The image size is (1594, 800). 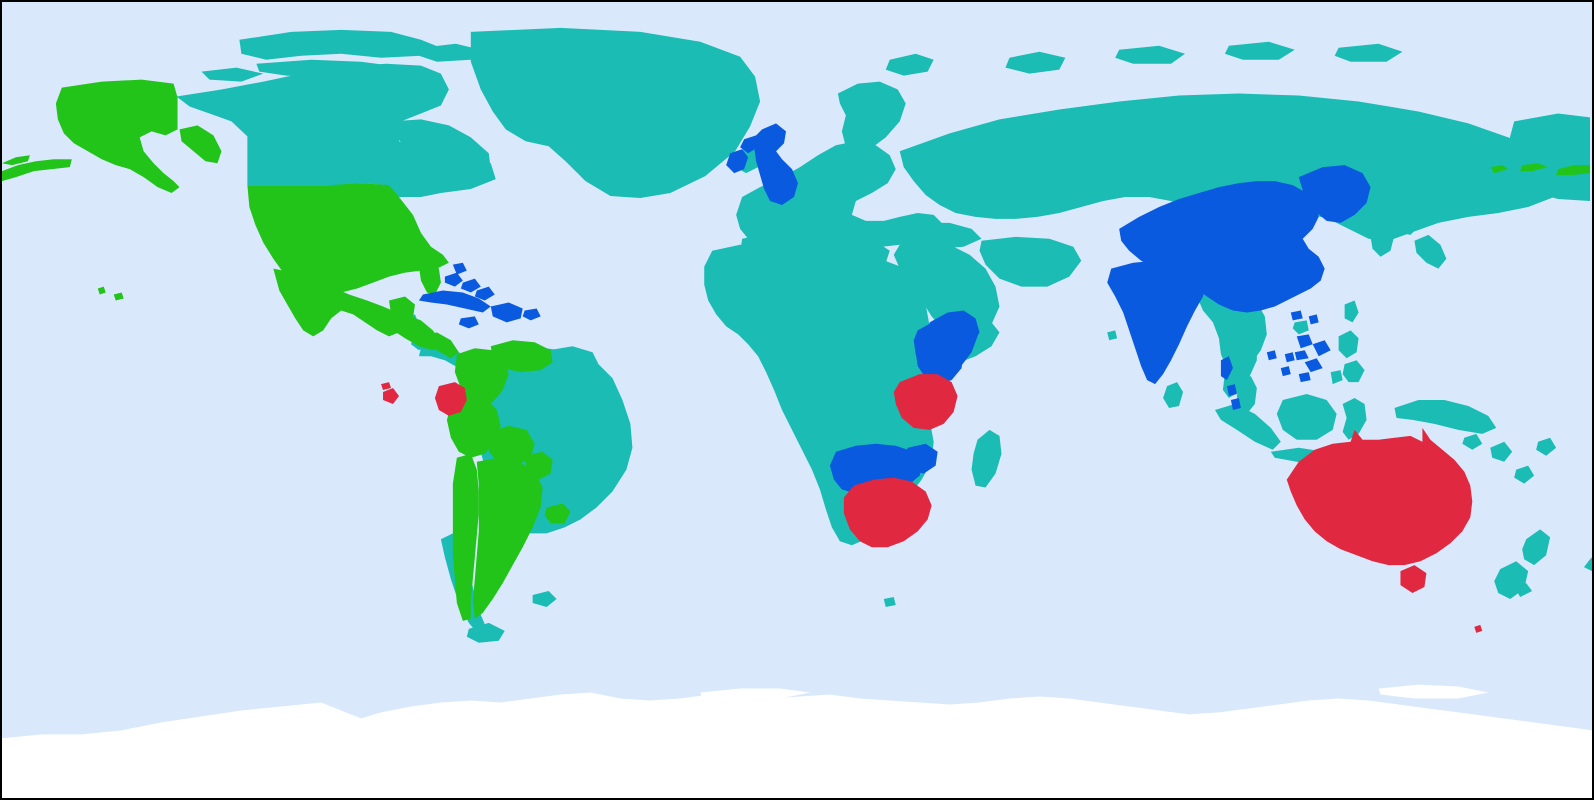 I want to click on region-europe, so click(x=840, y=198).